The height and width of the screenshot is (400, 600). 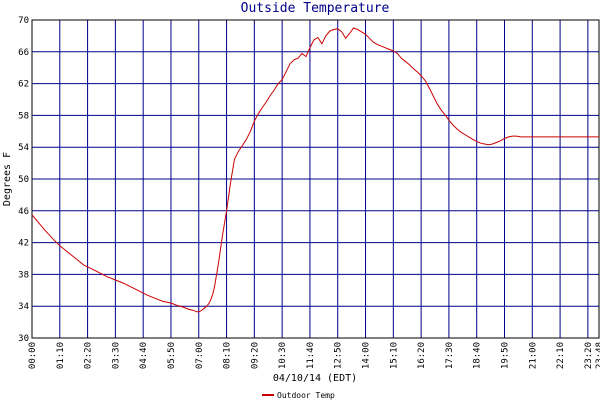 What do you see at coordinates (23, 275) in the screenshot?
I see `y-tick-label: 38` at bounding box center [23, 275].